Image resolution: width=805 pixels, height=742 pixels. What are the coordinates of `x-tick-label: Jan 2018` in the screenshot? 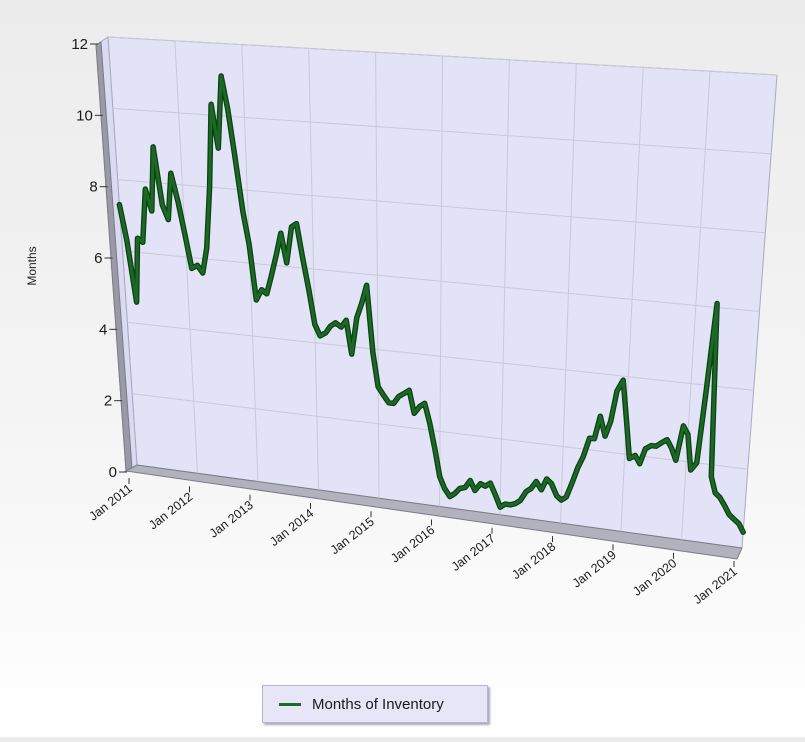 It's located at (533, 560).